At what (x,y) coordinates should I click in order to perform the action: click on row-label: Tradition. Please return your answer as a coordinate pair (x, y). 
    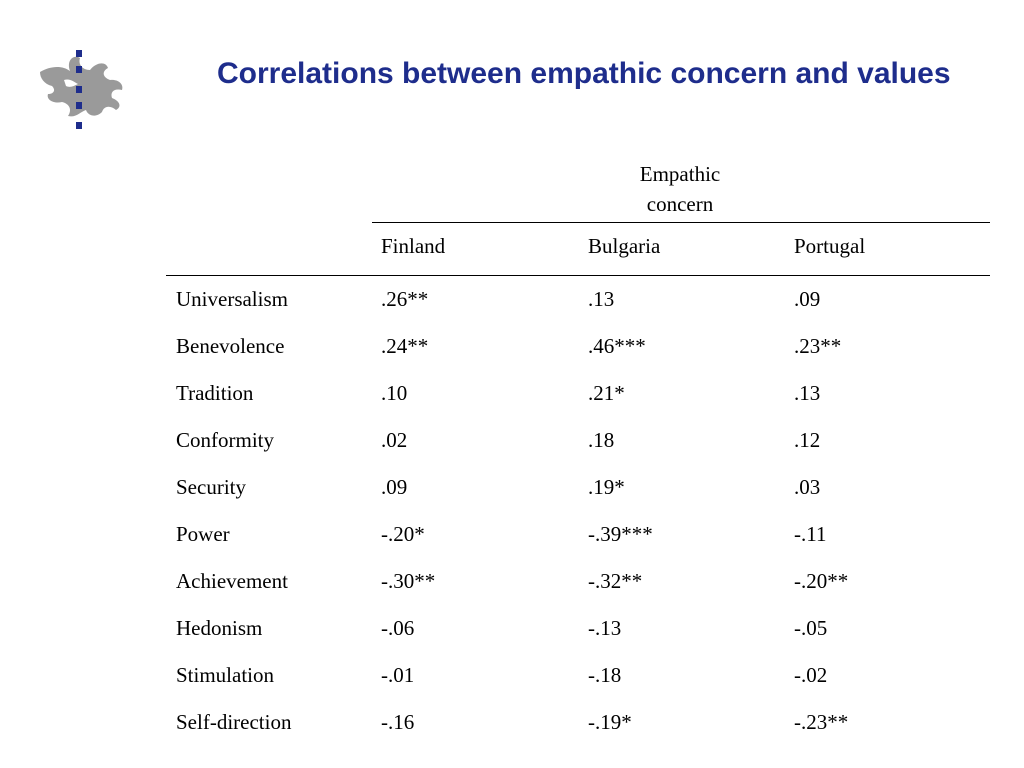
    Looking at the image, I should click on (215, 393).